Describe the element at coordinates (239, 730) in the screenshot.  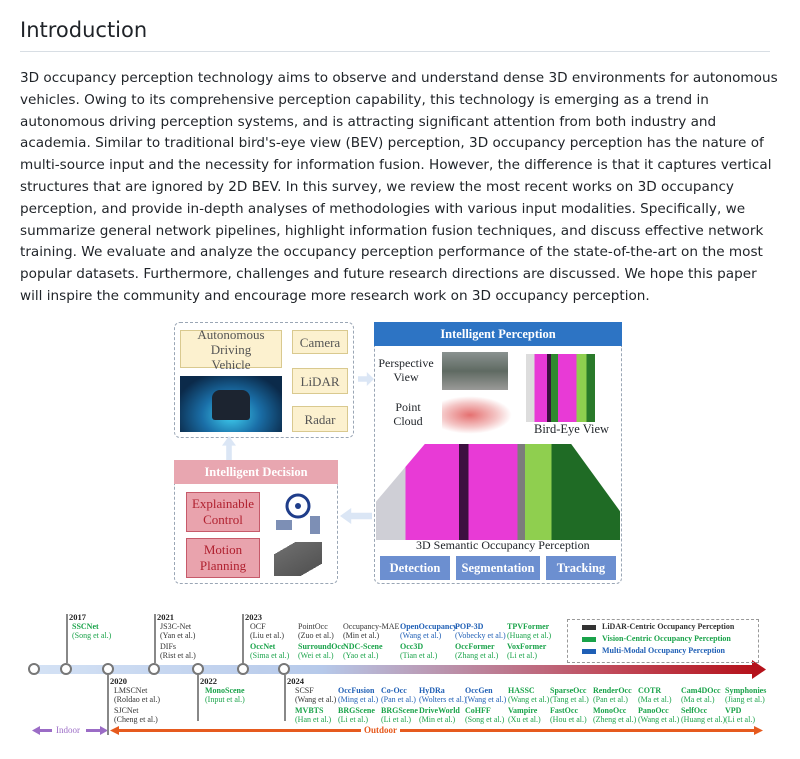
I see `outdoor-line-left` at that location.